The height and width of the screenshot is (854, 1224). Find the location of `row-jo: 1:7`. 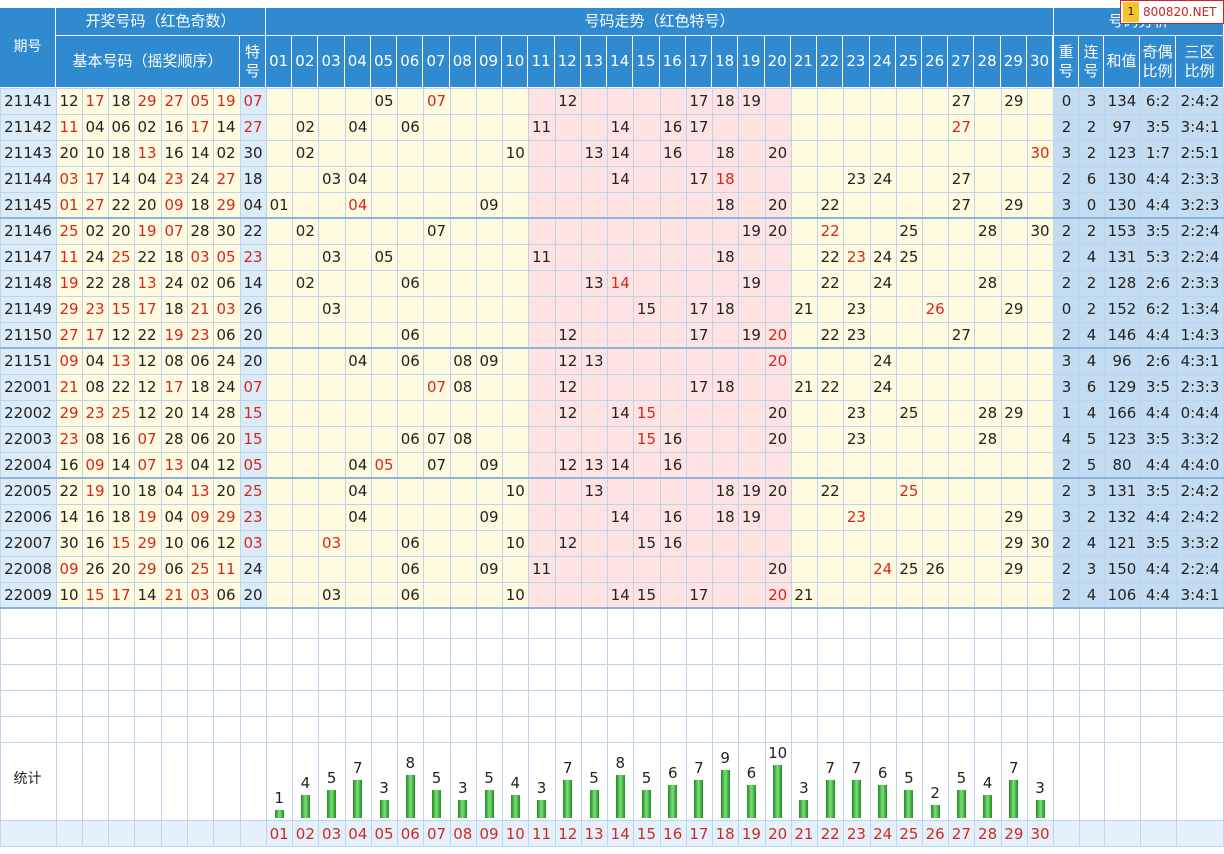

row-jo: 1:7 is located at coordinates (1158, 153).